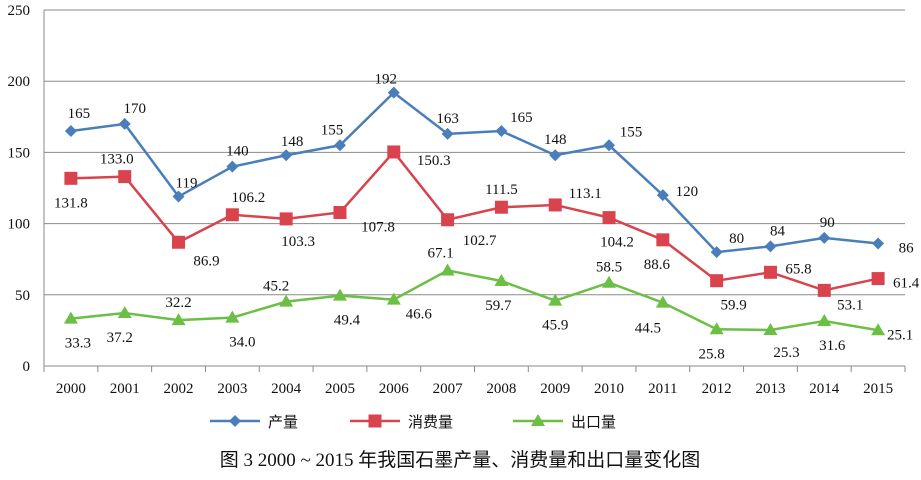  What do you see at coordinates (340, 389) in the screenshot?
I see `x-tick-label: 2005` at bounding box center [340, 389].